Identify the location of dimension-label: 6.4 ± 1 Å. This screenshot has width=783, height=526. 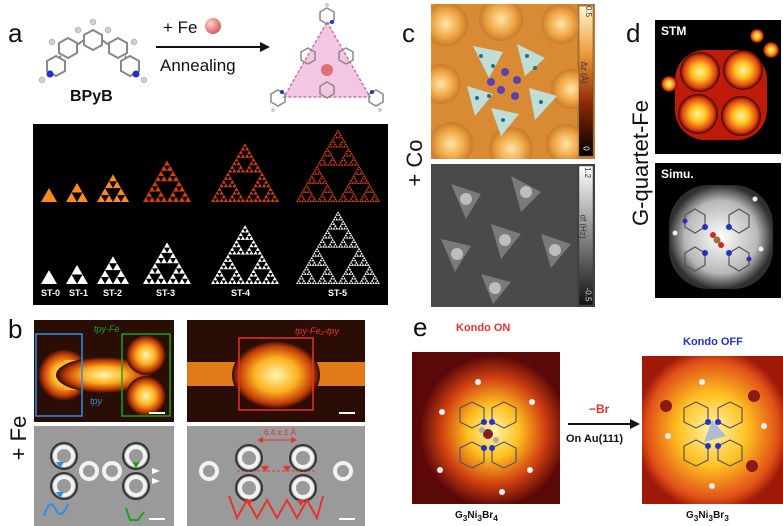
(280, 432).